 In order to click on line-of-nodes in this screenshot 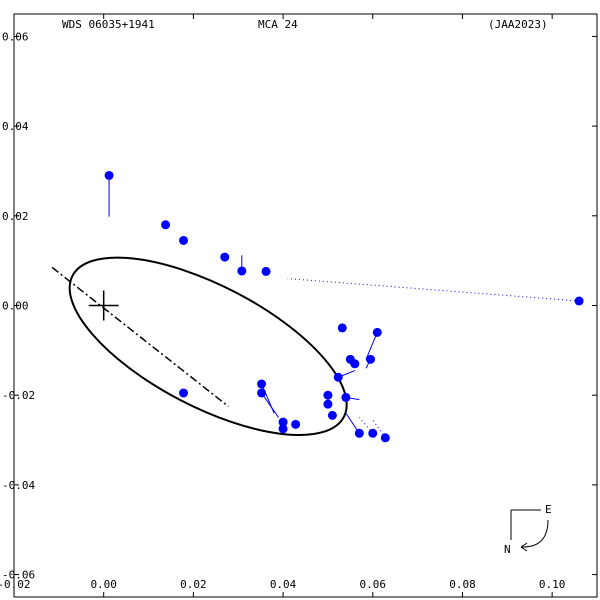, I will do `click(140, 336)`.